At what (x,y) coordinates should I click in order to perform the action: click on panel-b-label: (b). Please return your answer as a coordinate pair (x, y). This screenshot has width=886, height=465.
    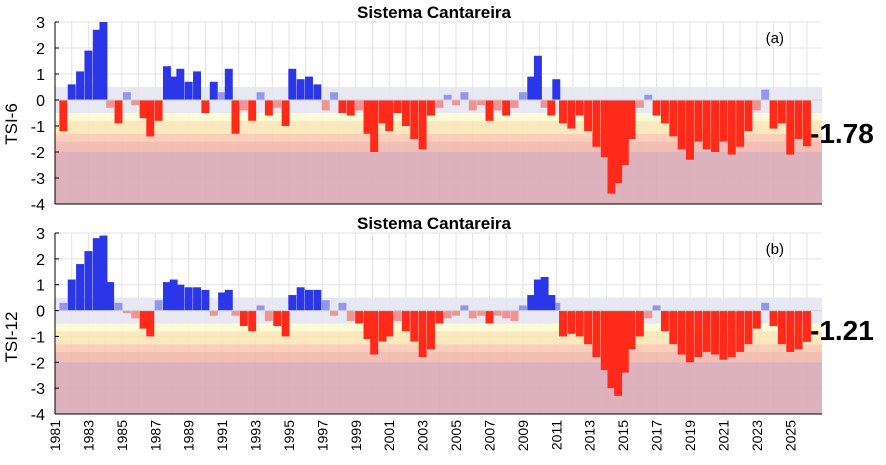
    Looking at the image, I should click on (775, 249).